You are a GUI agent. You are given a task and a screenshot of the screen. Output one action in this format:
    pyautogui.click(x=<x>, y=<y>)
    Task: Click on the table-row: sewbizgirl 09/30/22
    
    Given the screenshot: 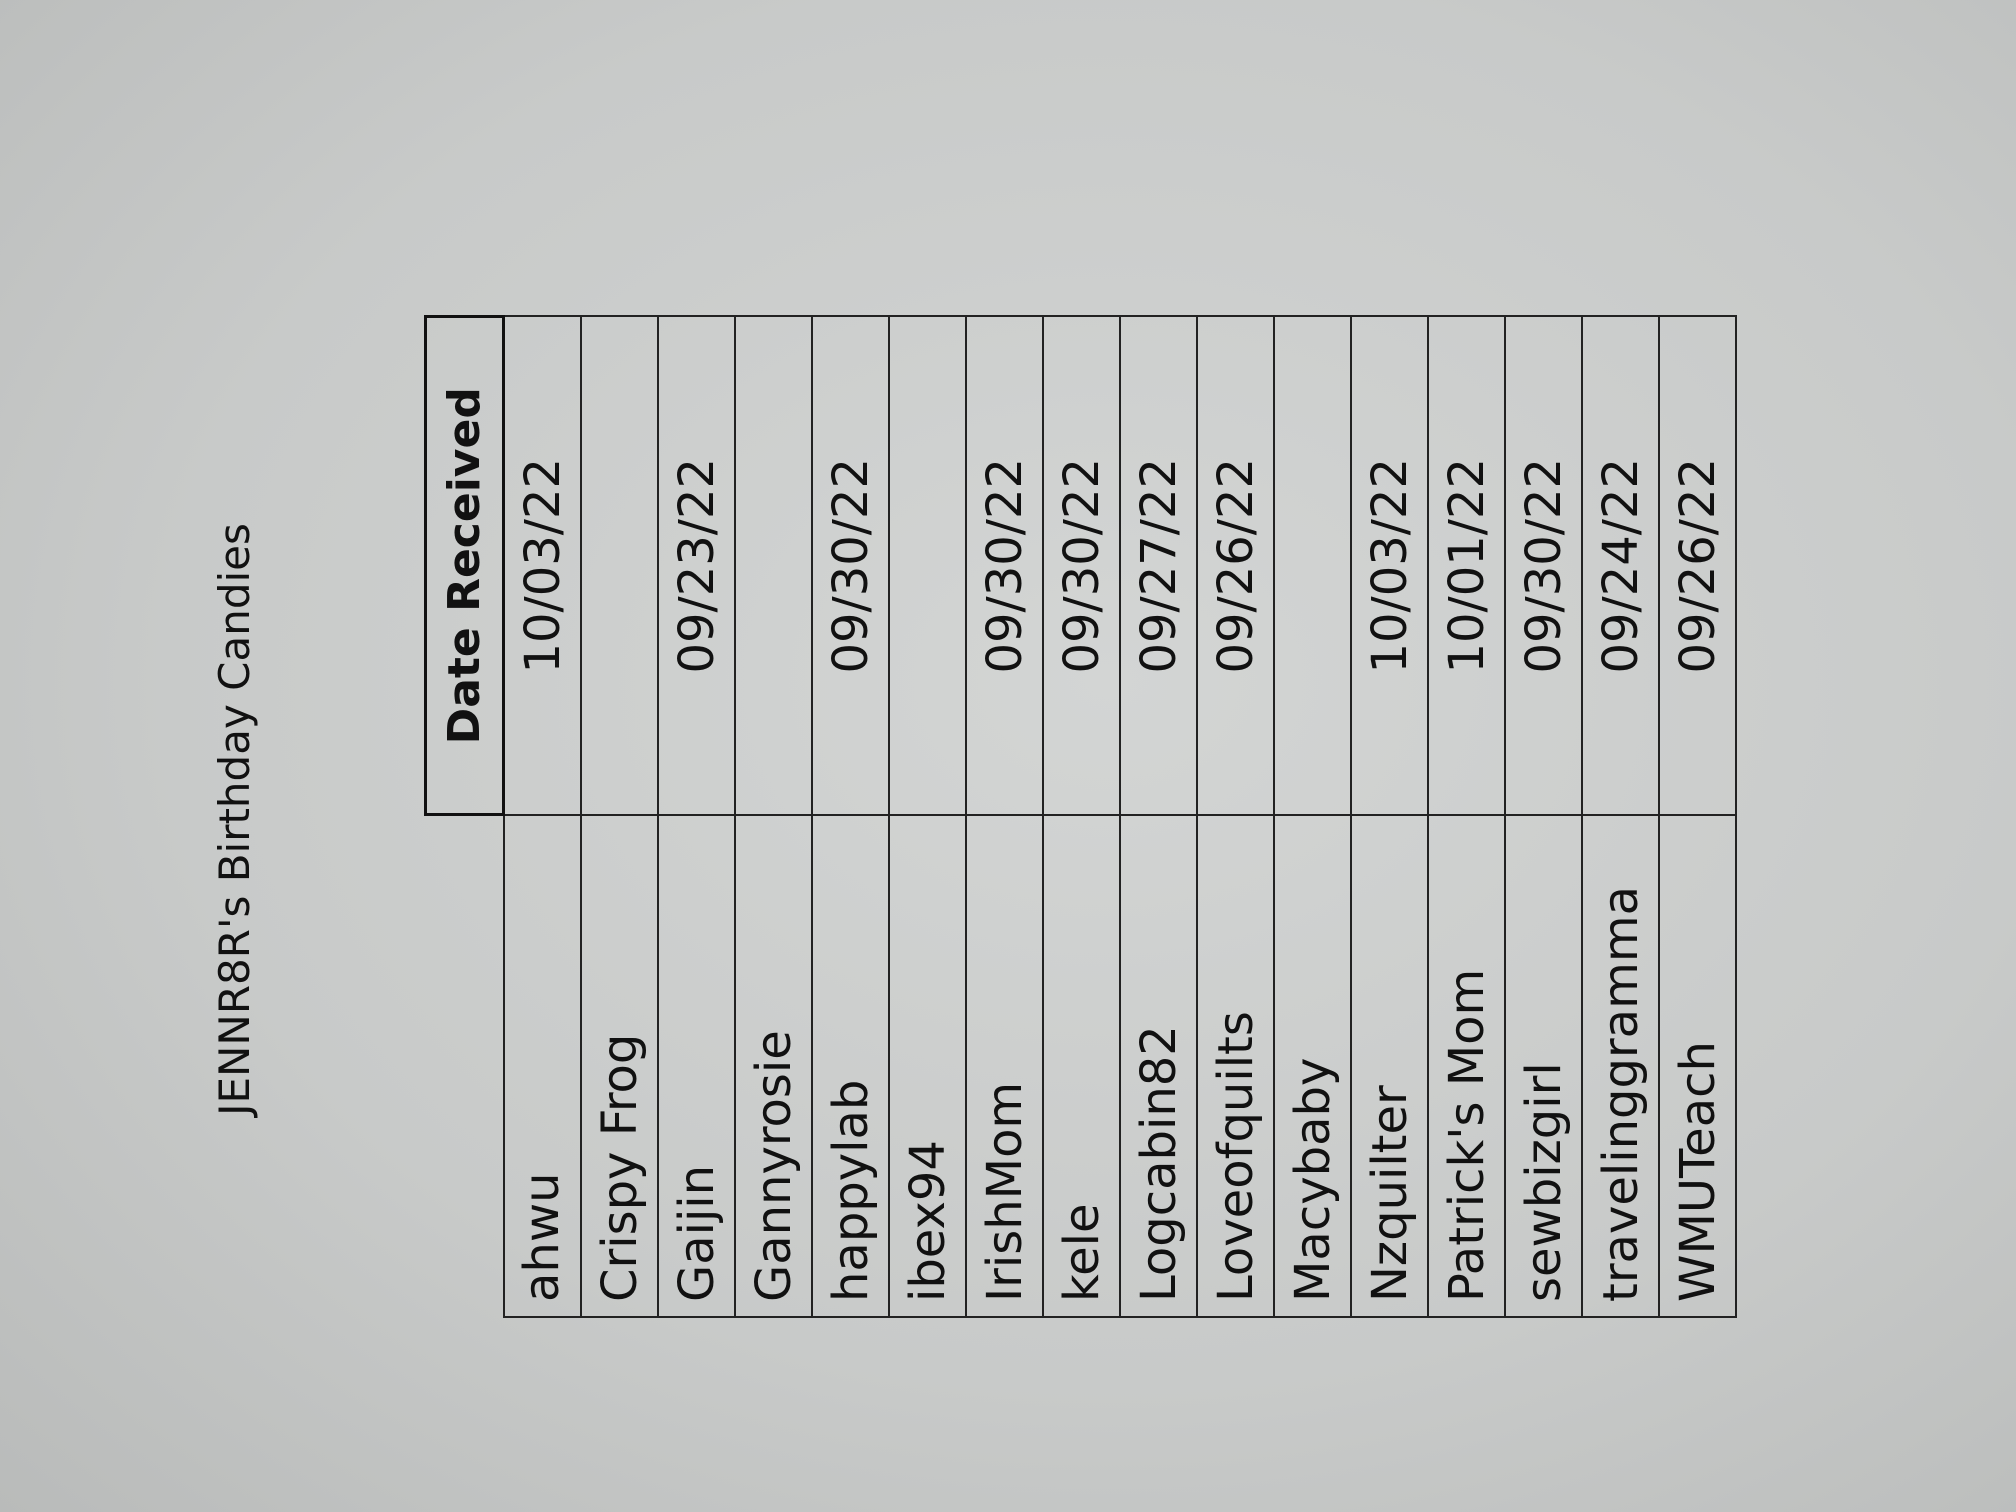 What is the action you would take?
    pyautogui.click(x=1543, y=816)
    